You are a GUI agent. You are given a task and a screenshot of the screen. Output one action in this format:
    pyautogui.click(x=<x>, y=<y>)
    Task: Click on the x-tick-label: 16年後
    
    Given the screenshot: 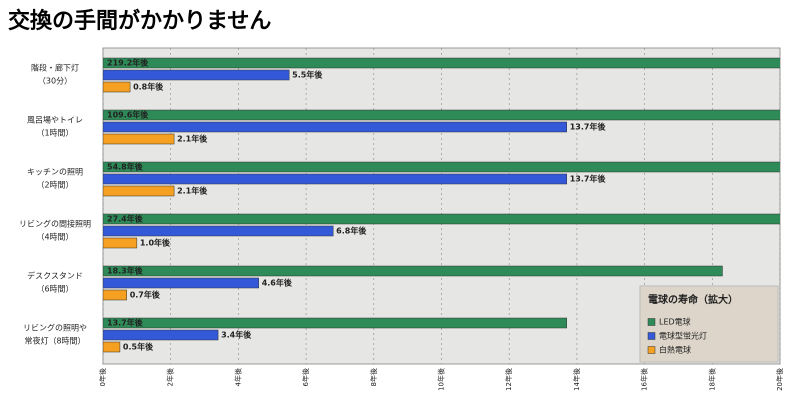 What is the action you would take?
    pyautogui.click(x=644, y=379)
    